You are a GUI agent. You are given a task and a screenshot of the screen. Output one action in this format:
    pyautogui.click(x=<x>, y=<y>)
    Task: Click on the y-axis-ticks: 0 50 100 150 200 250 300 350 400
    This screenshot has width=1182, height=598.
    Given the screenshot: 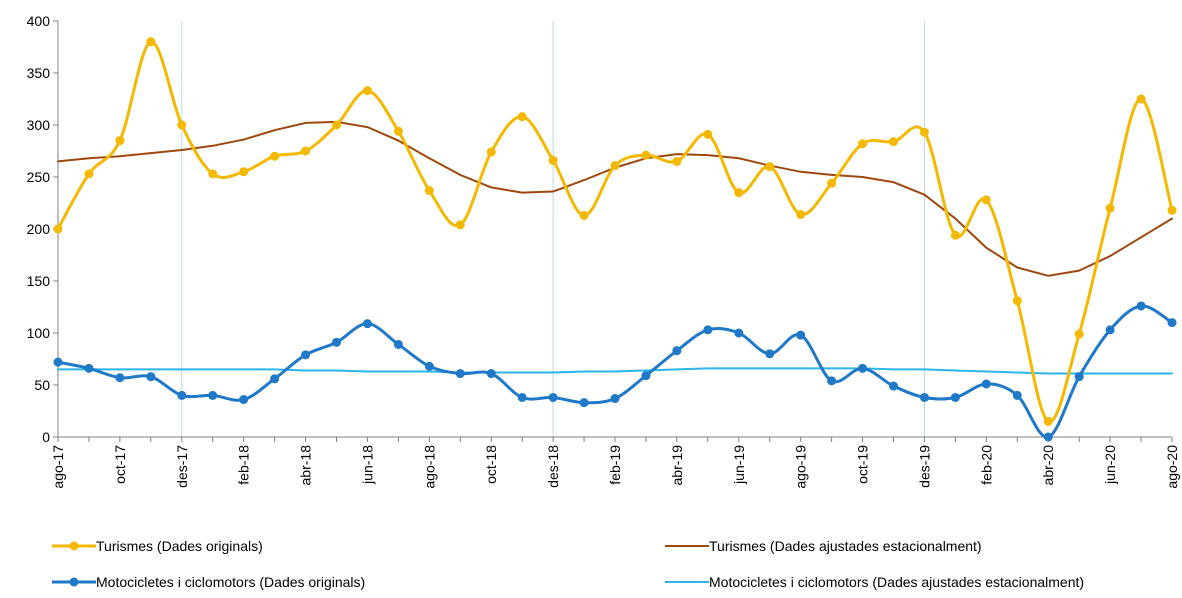 What is the action you would take?
    pyautogui.click(x=42, y=229)
    